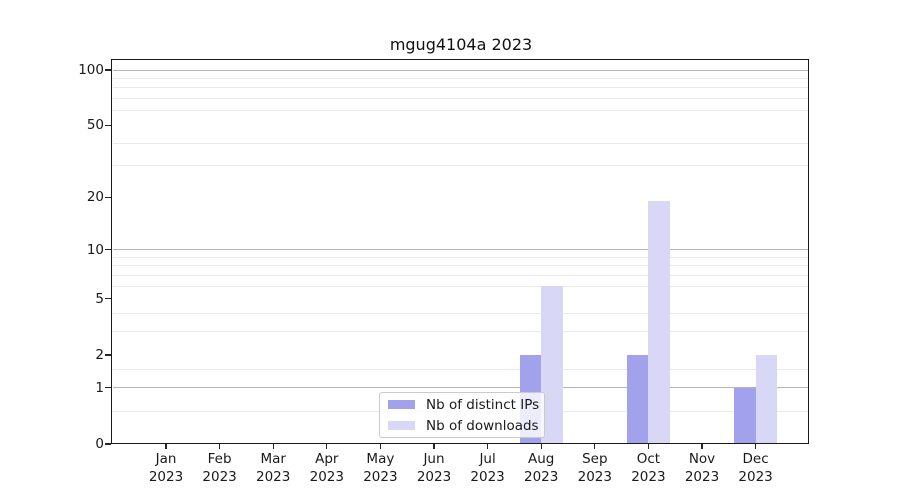 This screenshot has width=900, height=500. What do you see at coordinates (434, 459) in the screenshot?
I see `x-tick-month: Jun` at bounding box center [434, 459].